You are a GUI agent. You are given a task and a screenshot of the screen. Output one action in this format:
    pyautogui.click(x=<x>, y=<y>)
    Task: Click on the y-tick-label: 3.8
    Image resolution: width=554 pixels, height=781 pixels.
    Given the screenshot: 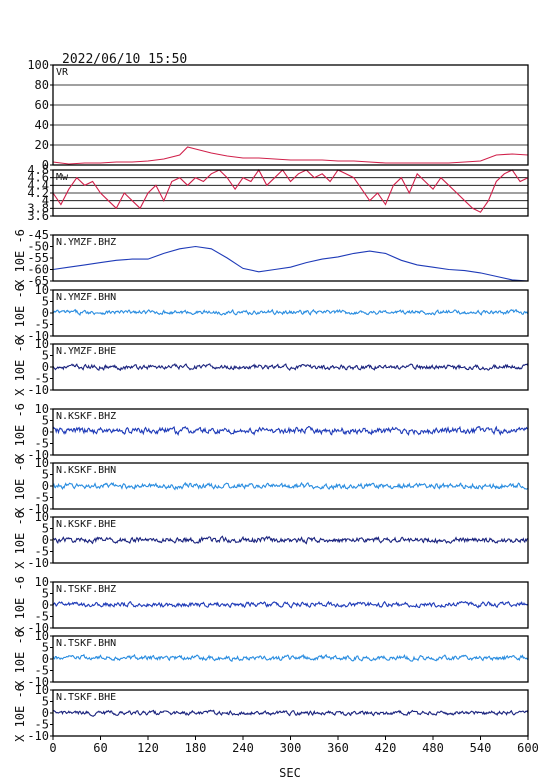 What is the action you would take?
    pyautogui.click(x=38, y=208)
    